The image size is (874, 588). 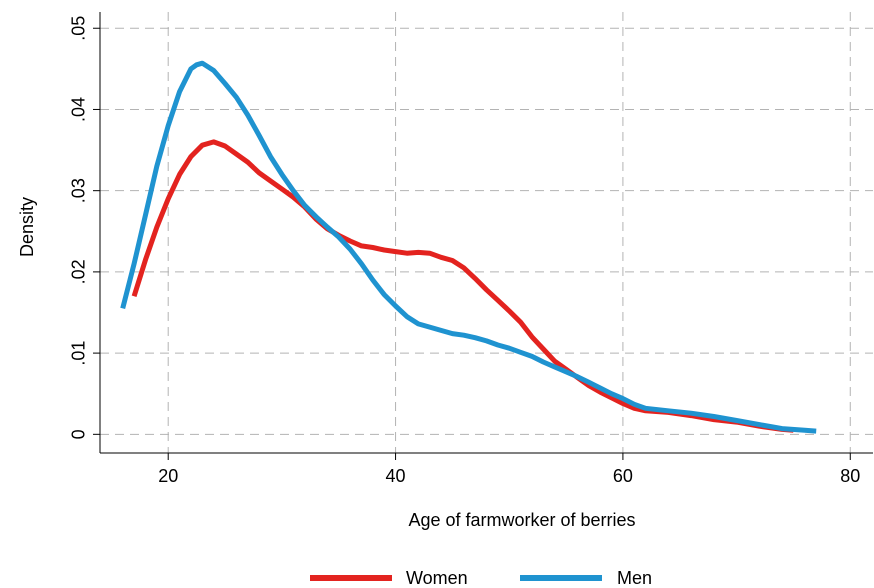 What do you see at coordinates (634, 578) in the screenshot?
I see `legend-label-men: Men` at bounding box center [634, 578].